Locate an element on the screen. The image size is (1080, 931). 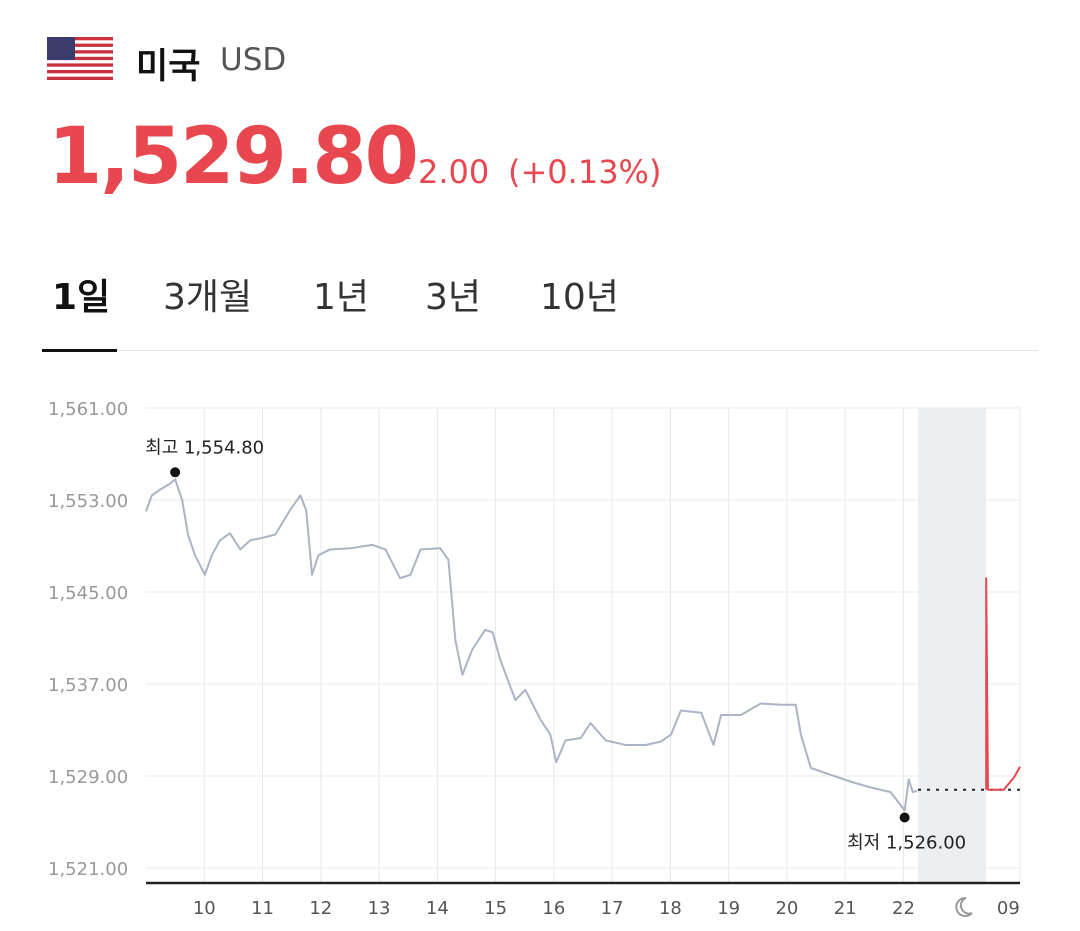
change-pct: (+0.13%) is located at coordinates (585, 172).